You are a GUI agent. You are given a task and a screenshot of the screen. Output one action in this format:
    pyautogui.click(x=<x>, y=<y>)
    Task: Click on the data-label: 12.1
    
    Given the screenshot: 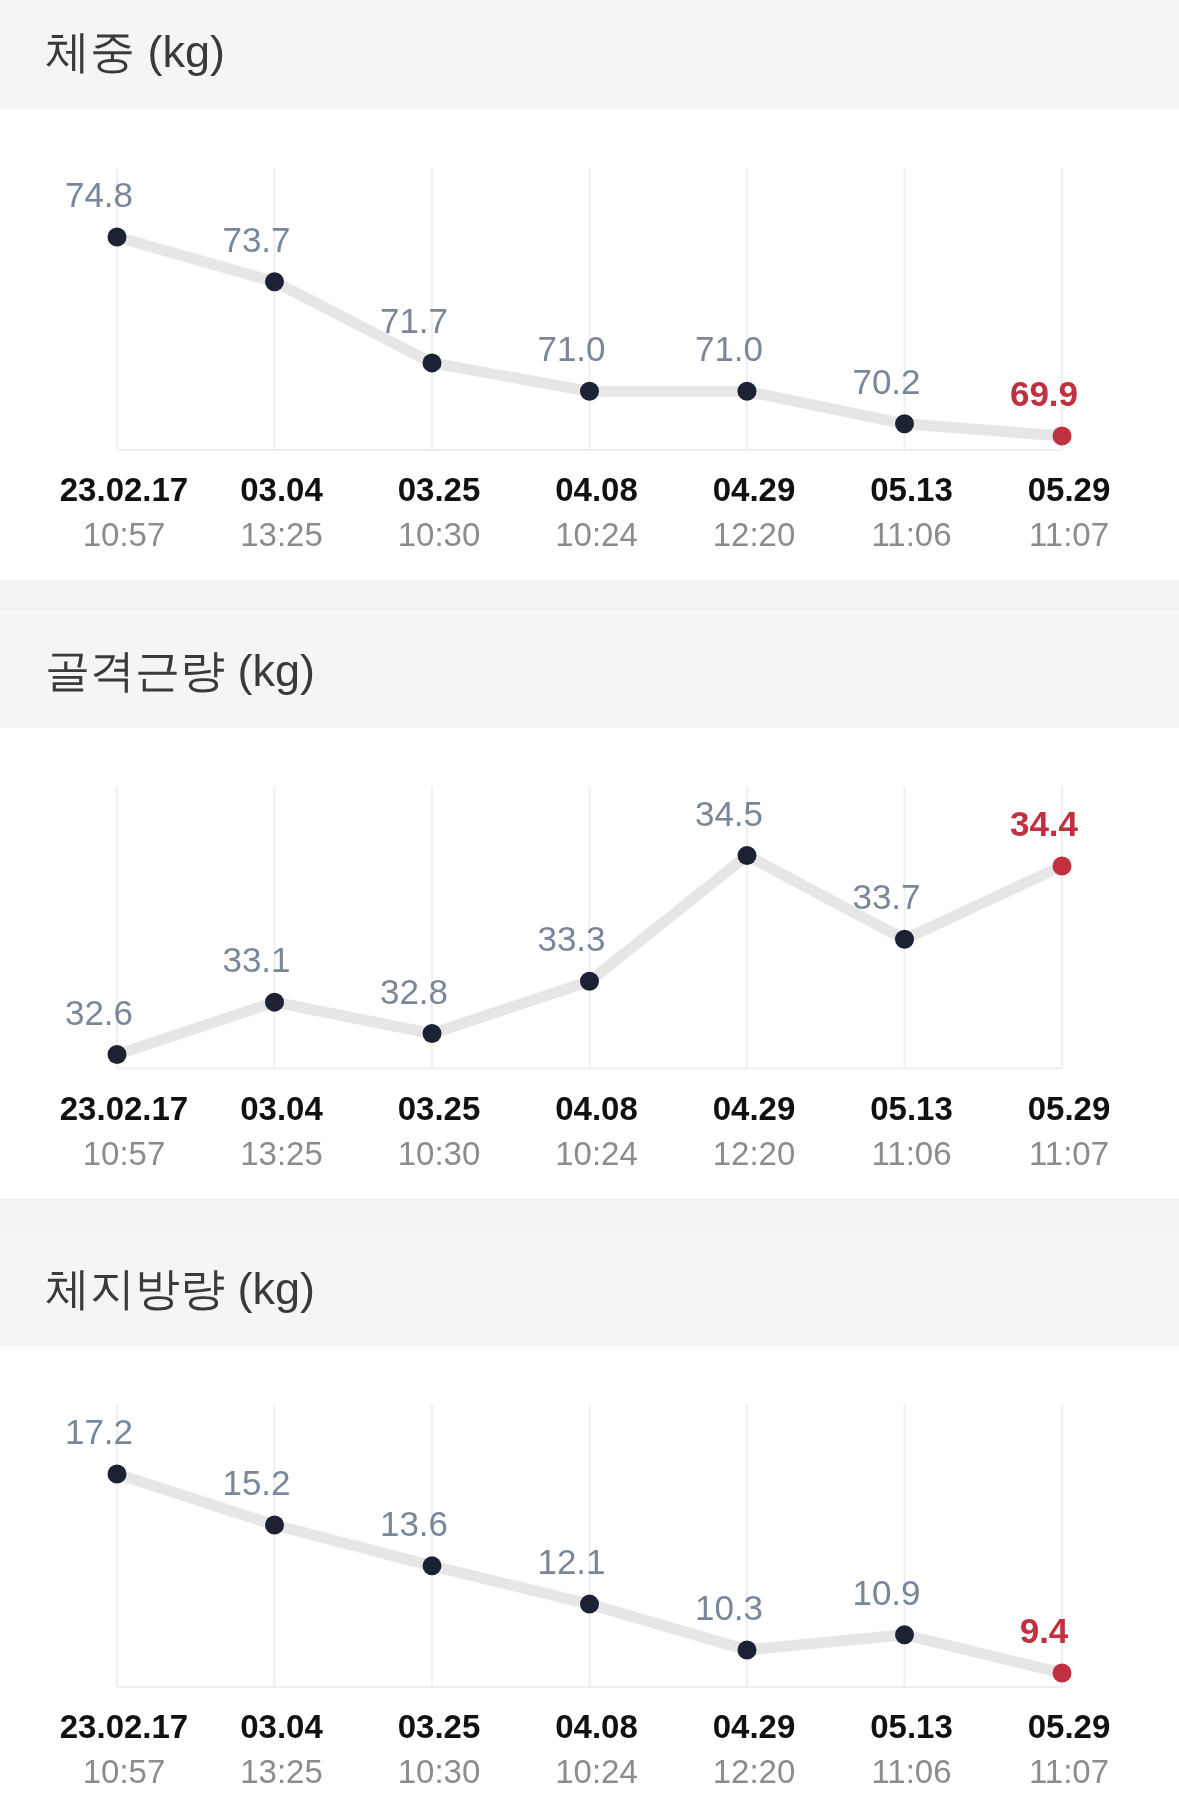 What is the action you would take?
    pyautogui.click(x=571, y=1562)
    